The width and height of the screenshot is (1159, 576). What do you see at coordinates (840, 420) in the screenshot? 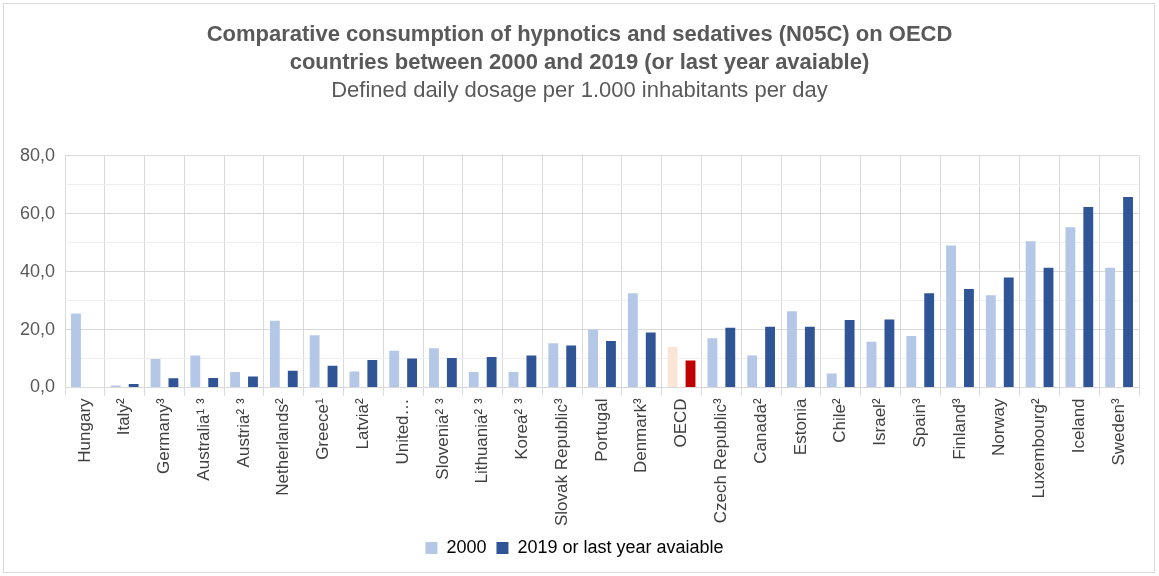
I see `x-tick-label: Chile²` at bounding box center [840, 420].